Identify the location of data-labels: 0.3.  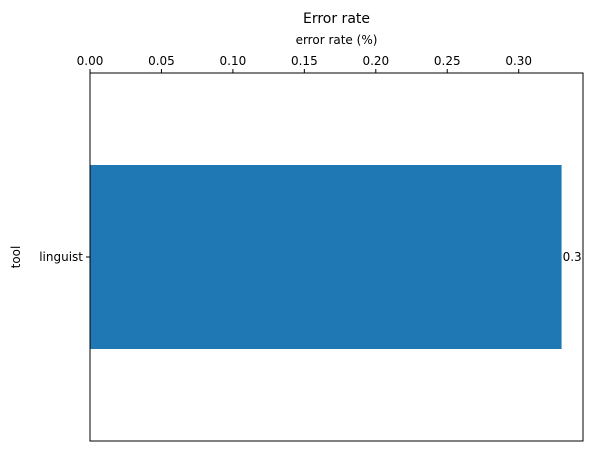
(572, 257).